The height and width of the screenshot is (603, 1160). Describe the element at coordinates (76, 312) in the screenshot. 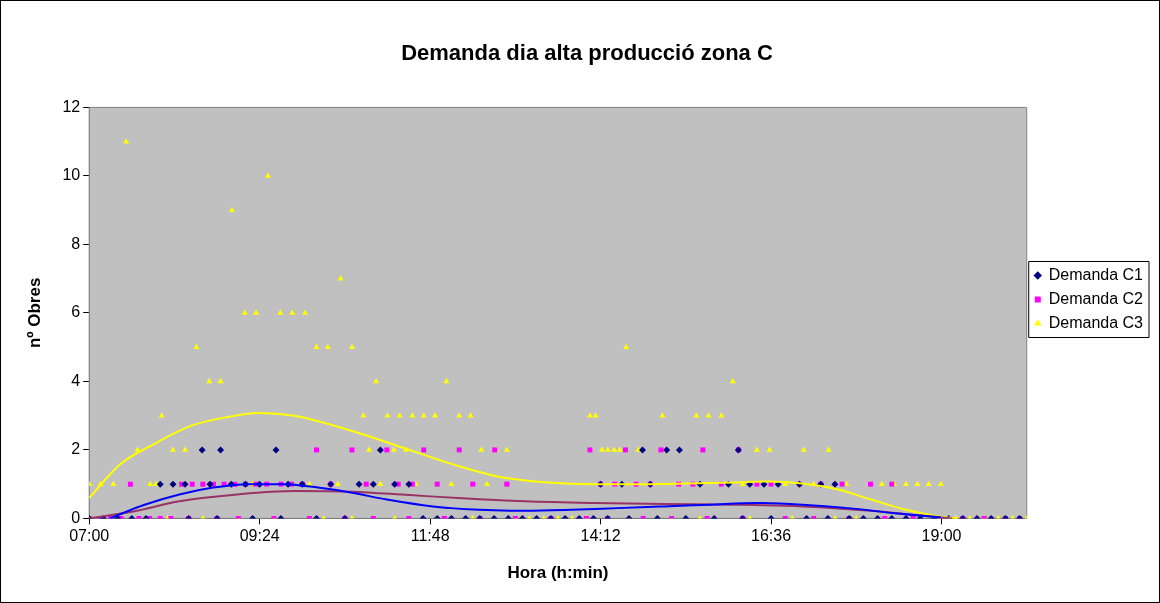

I see `y-tick-label: 6` at that location.